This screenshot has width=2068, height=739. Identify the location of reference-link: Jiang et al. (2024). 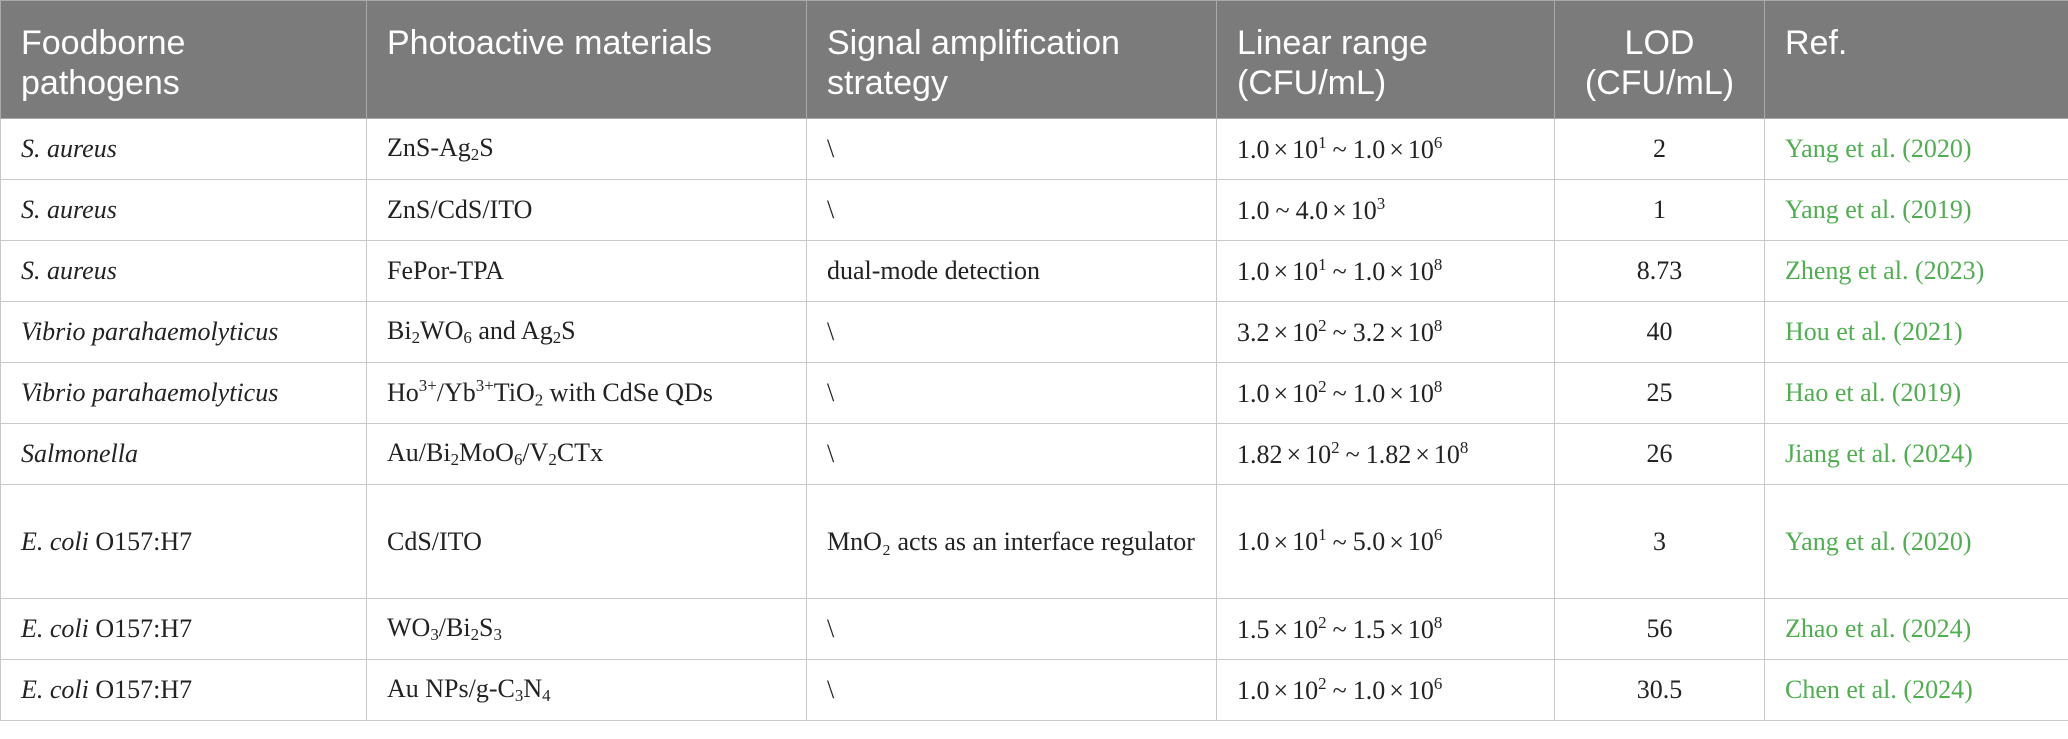
(1916, 454).